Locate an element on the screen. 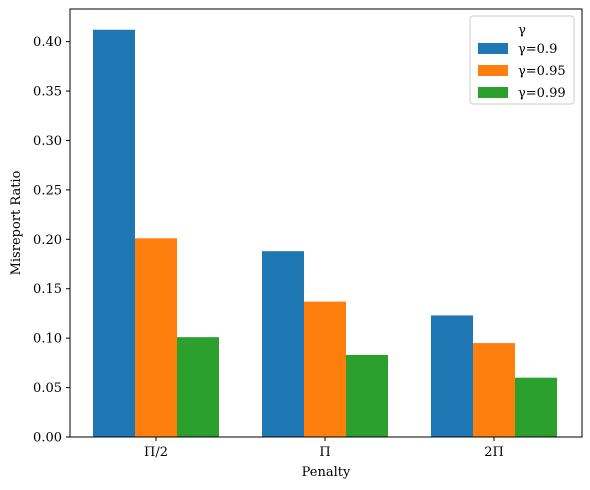 Image resolution: width=590 pixels, height=490 pixels. x-tick-label: Π is located at coordinates (324, 452).